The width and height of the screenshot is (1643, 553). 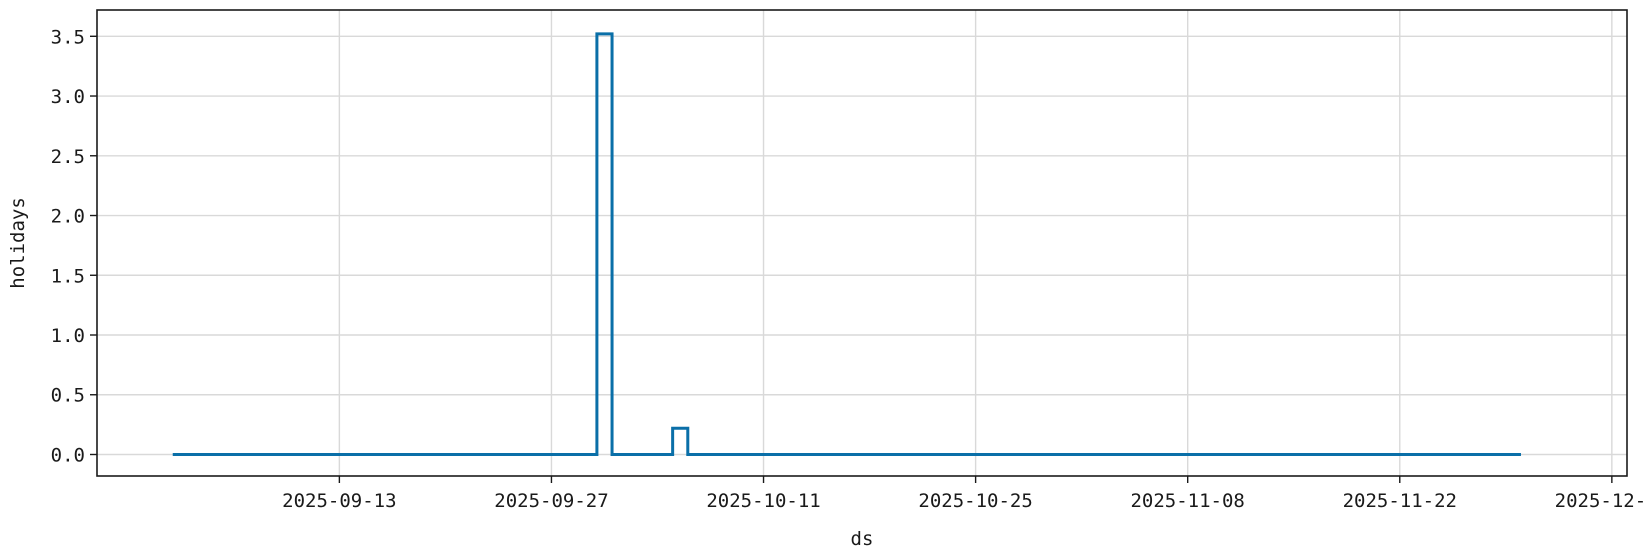 I want to click on x-tick-label: 2025-11-08, so click(x=1187, y=501).